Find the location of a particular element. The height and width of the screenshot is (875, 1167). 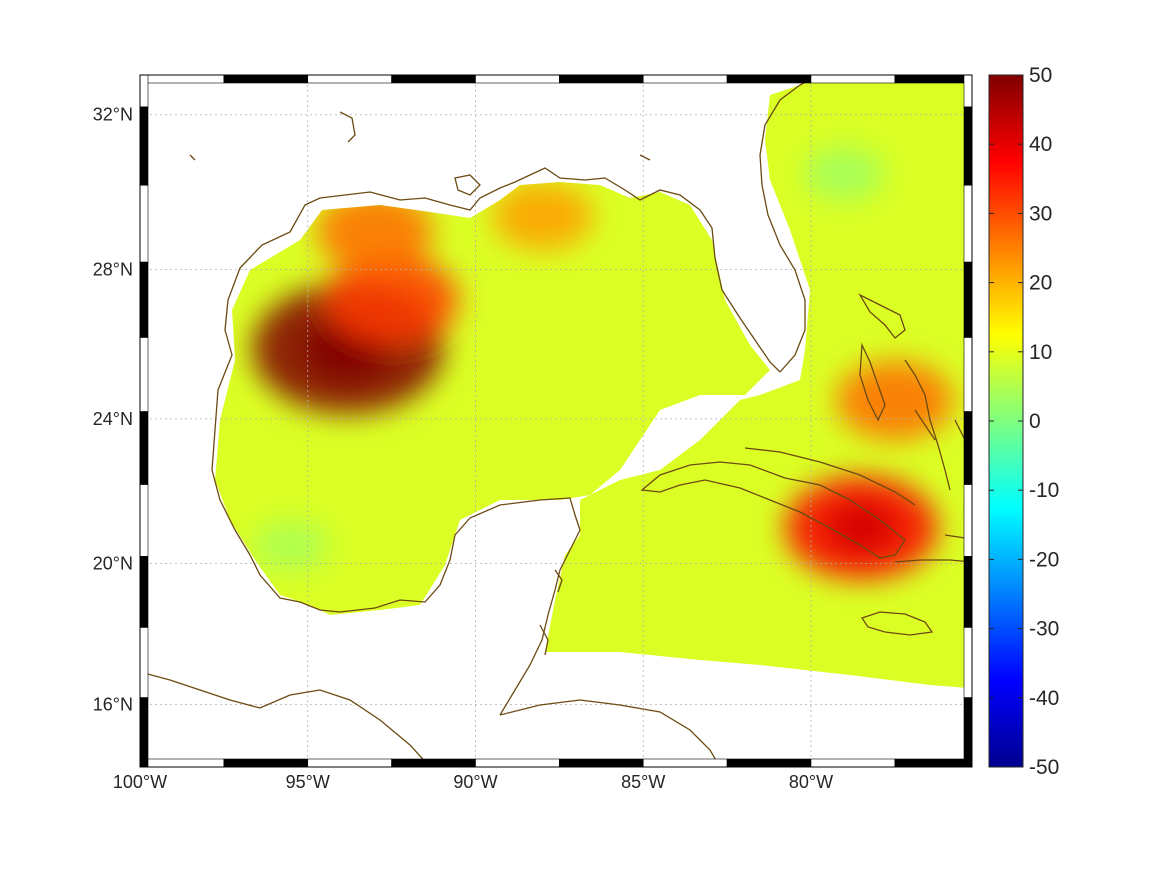

field-feature-mexico-coast-low is located at coordinates (290, 546).